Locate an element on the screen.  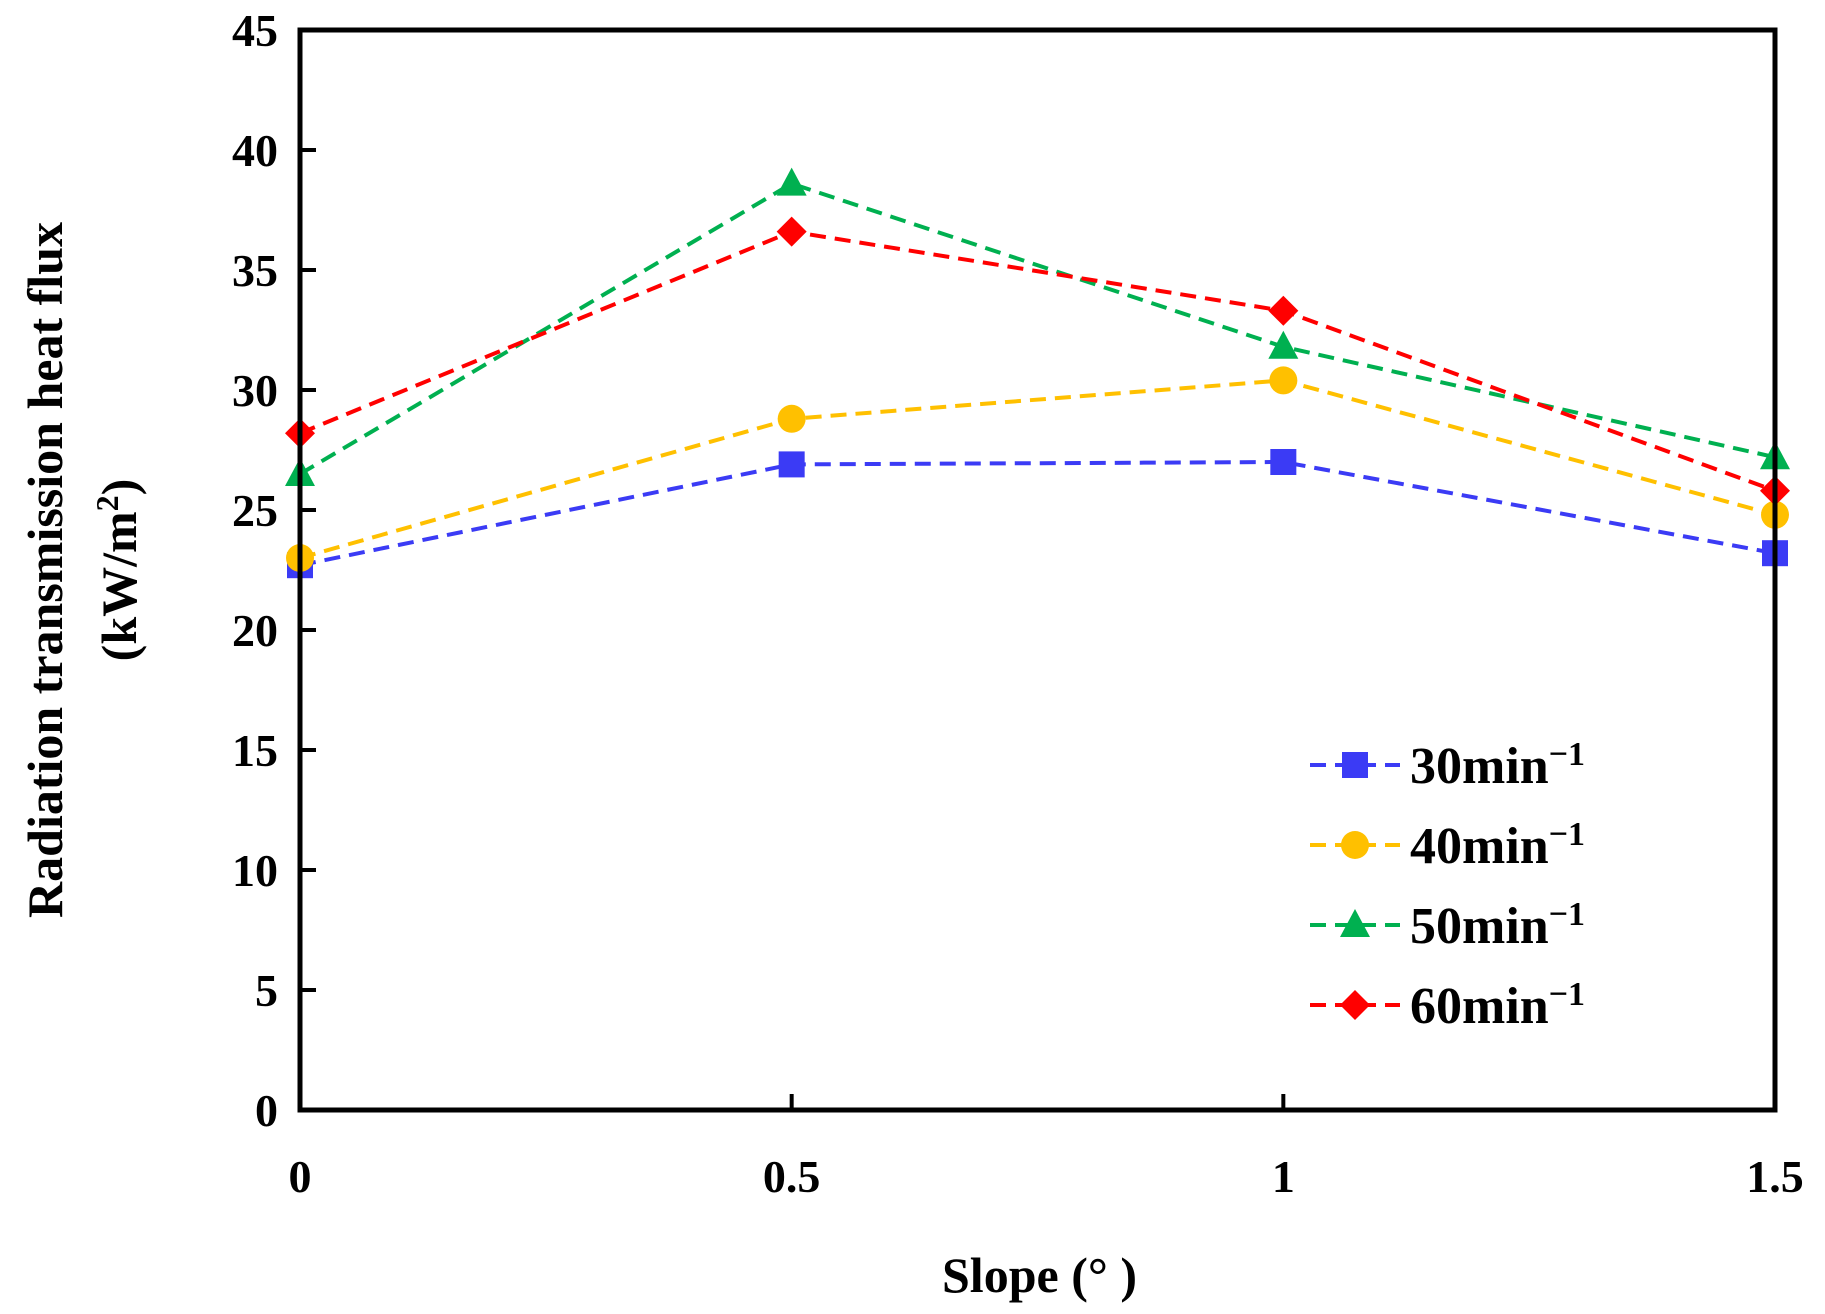
x-tick-label: 0.5 is located at coordinates (792, 1176).